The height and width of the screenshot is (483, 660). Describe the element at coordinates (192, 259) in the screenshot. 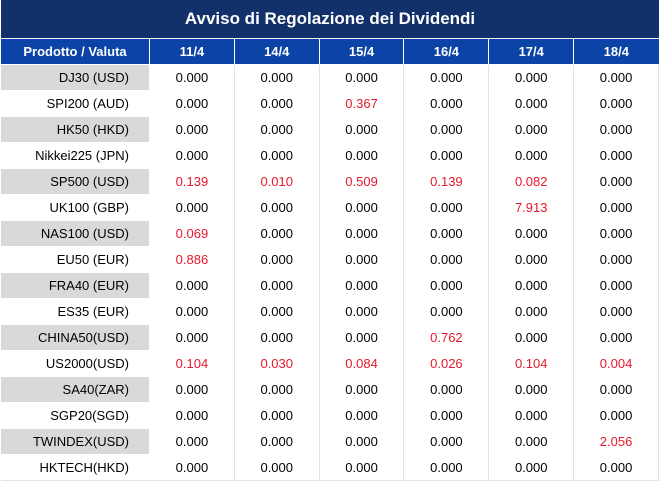

I see `dividend-value: 0.886` at that location.